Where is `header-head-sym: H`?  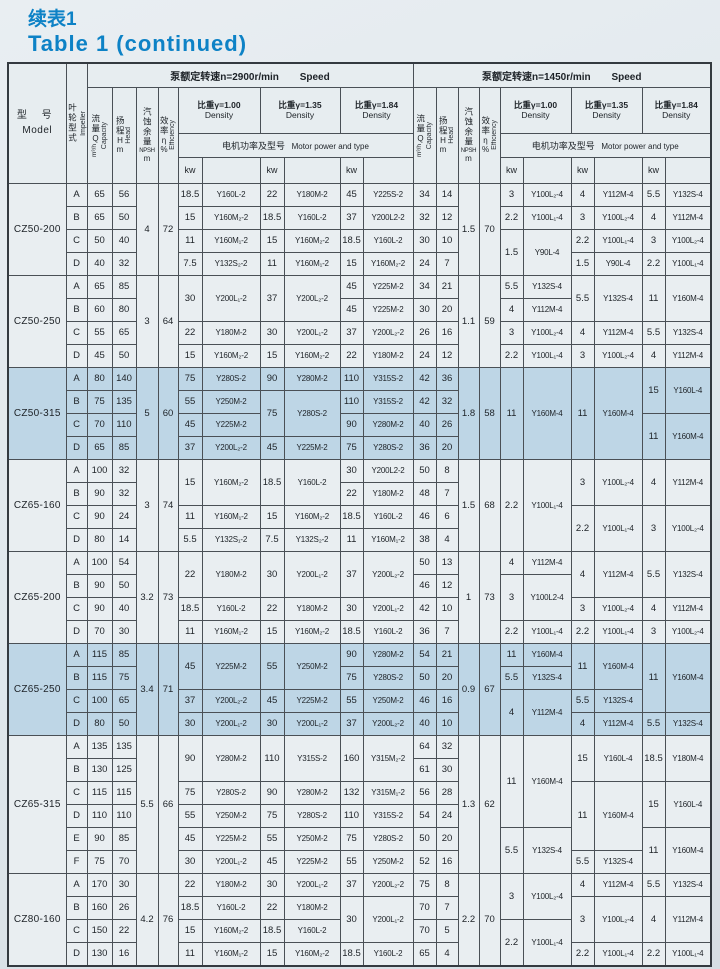 header-head-sym: H is located at coordinates (443, 141).